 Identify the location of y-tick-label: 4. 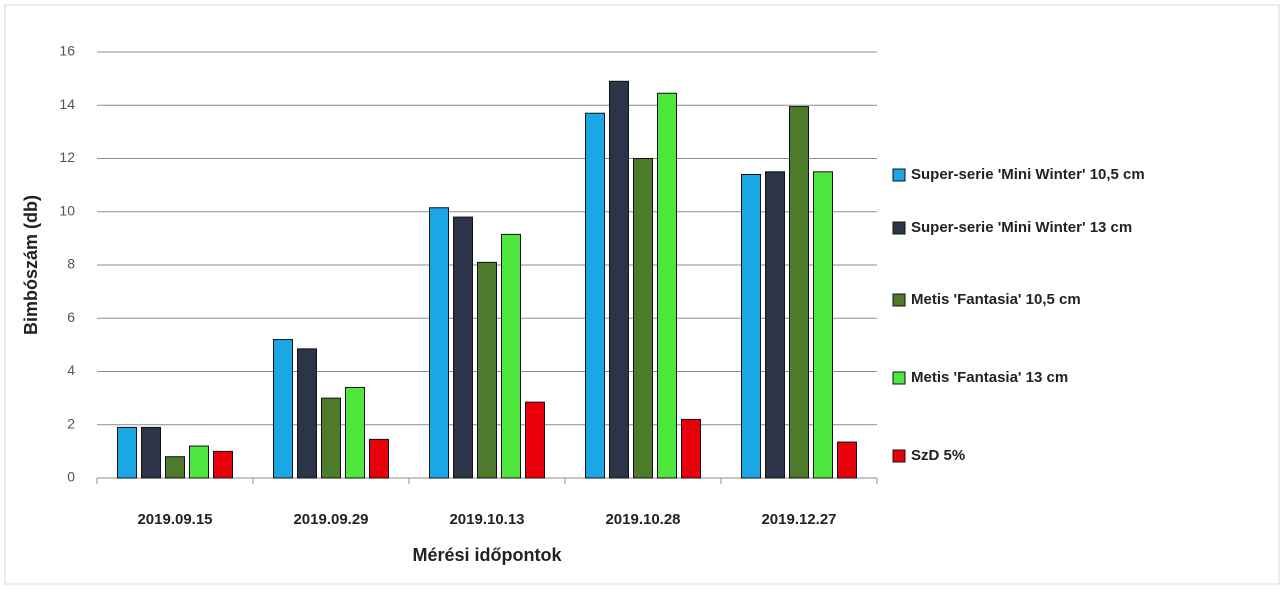
(71, 370).